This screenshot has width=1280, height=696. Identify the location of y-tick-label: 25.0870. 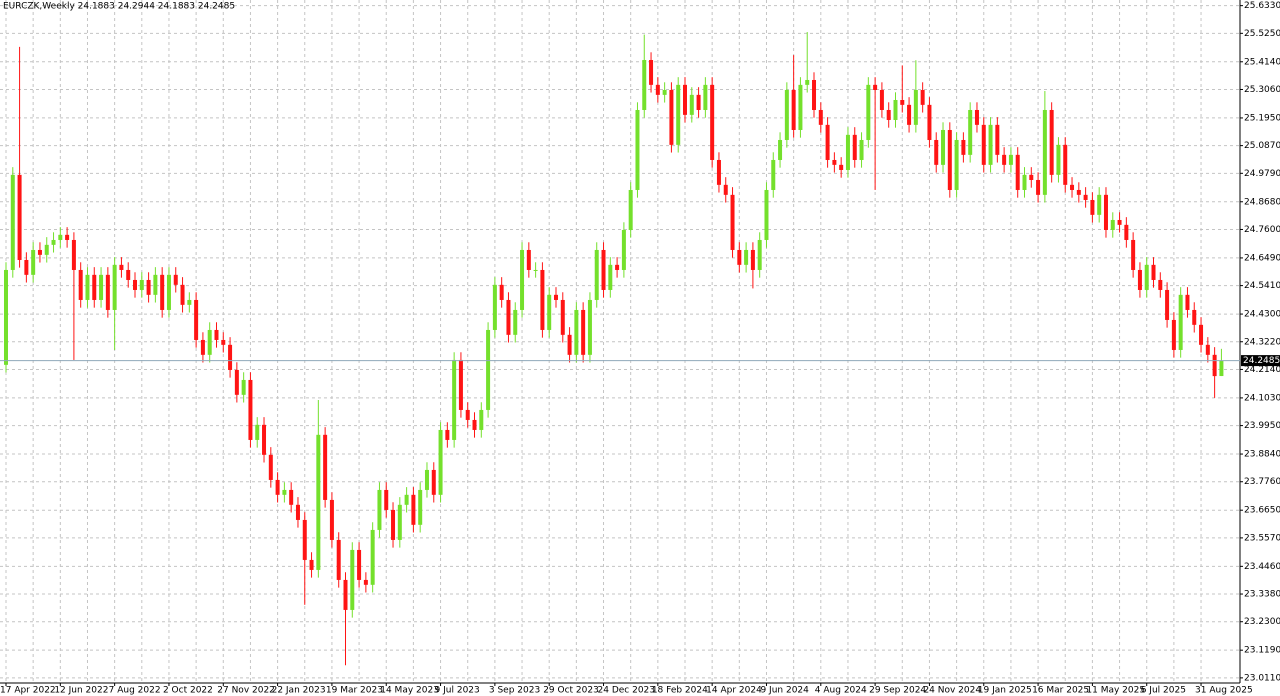
(1262, 146).